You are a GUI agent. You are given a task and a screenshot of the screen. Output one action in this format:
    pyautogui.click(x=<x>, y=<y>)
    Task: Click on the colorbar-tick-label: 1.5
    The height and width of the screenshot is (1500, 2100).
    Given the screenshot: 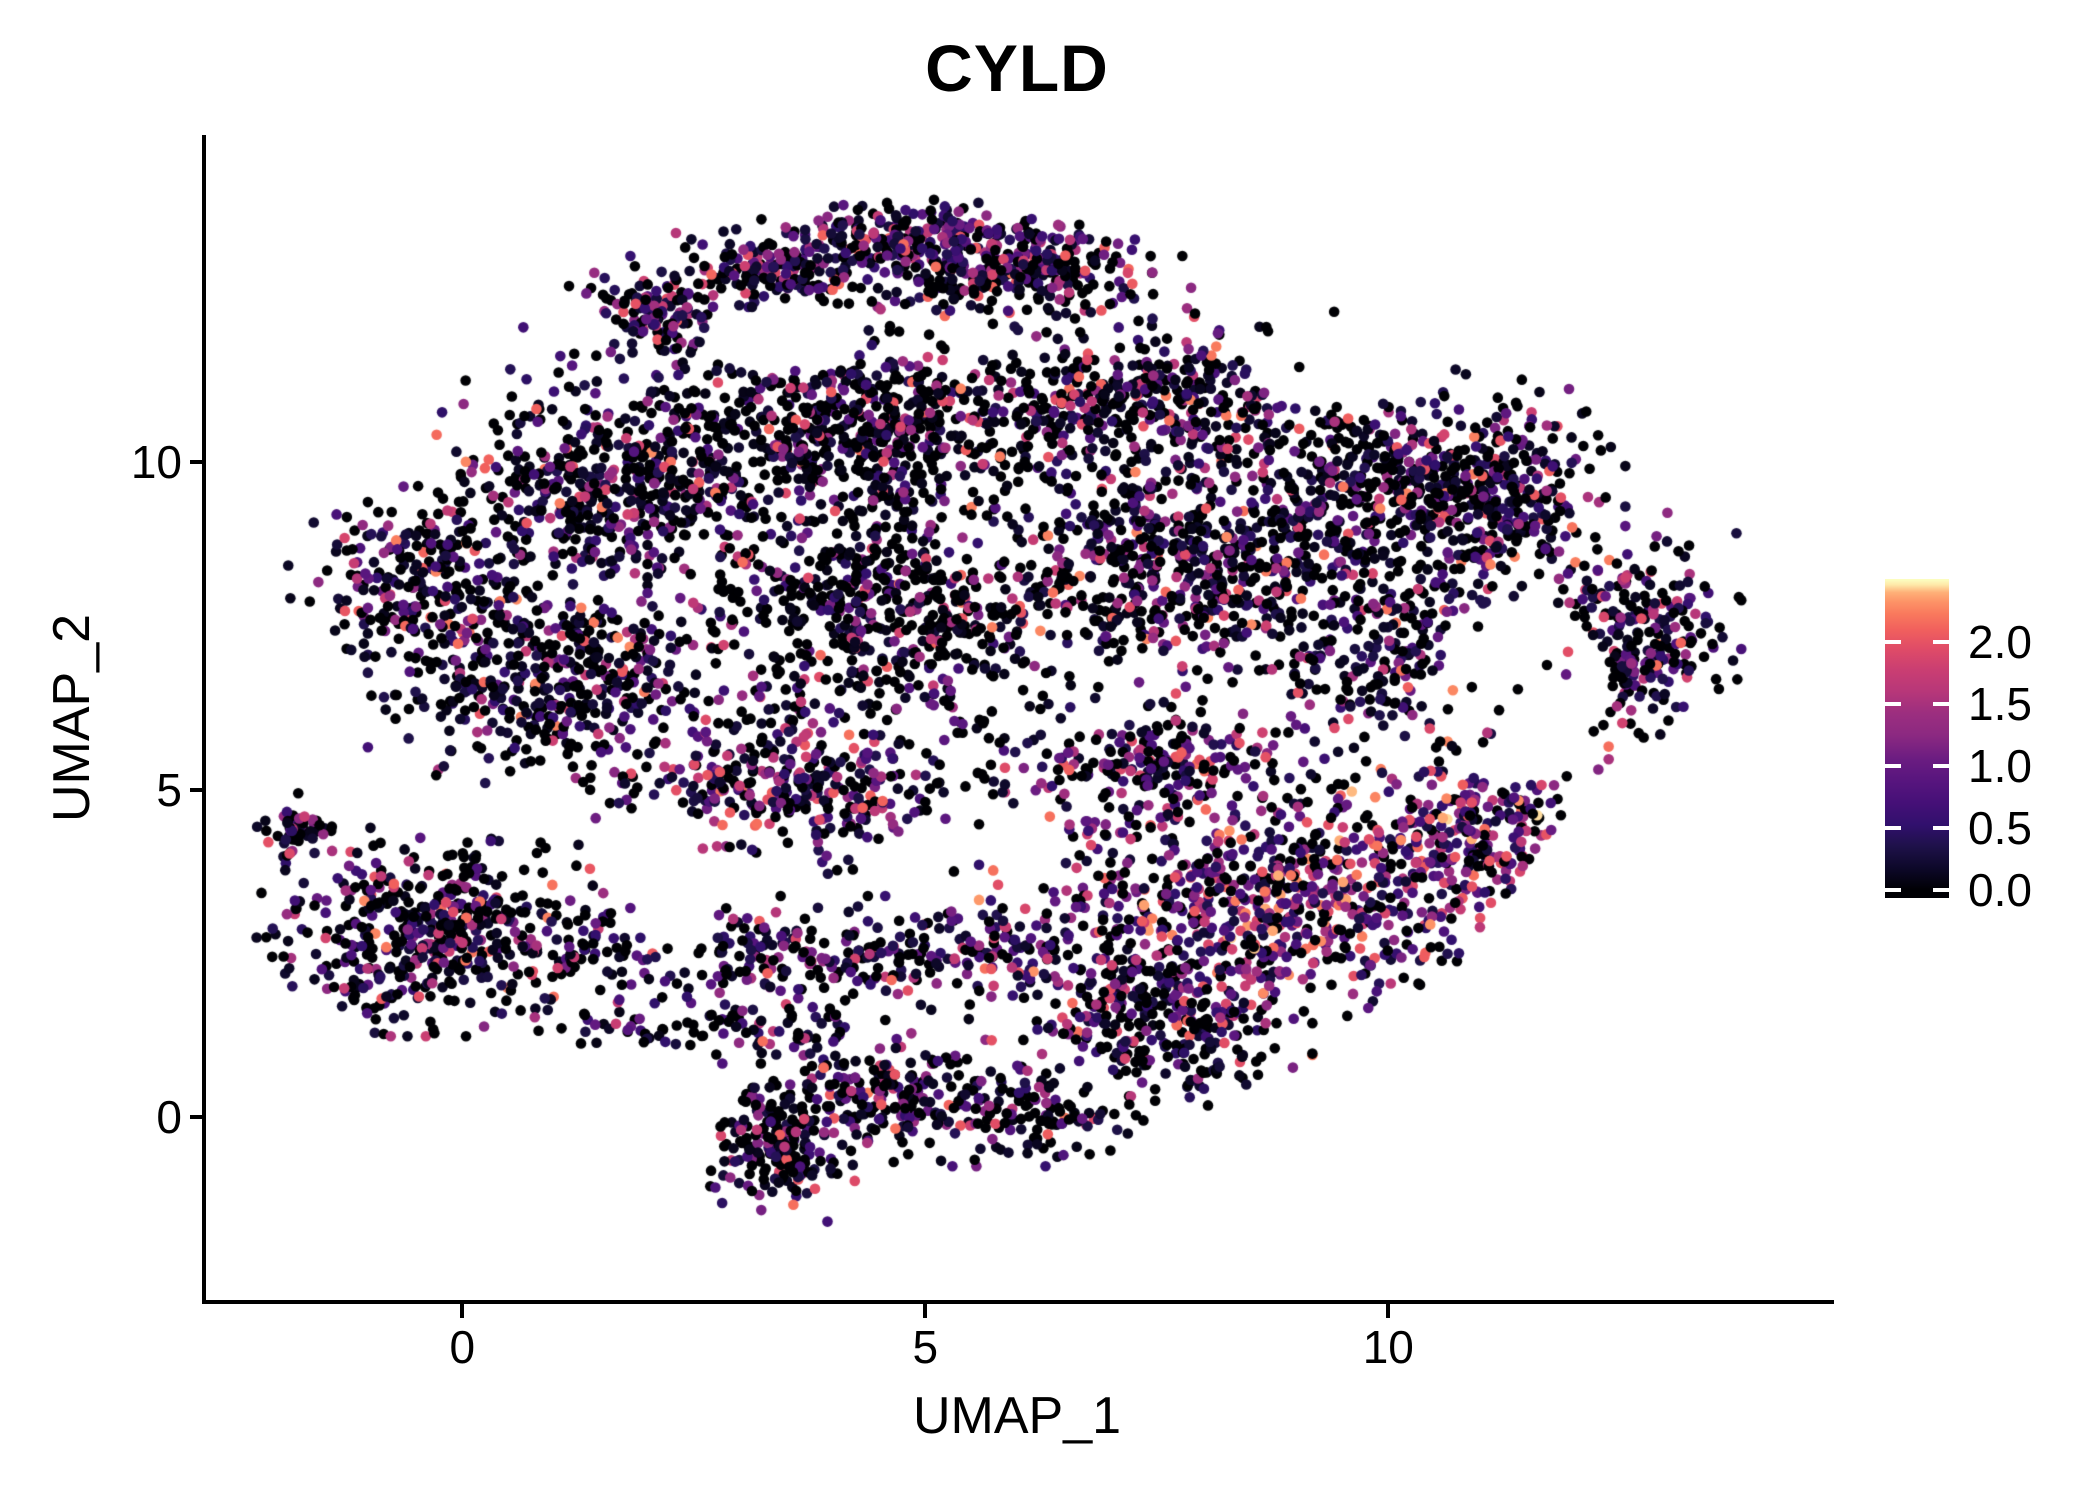 What is the action you would take?
    pyautogui.click(x=2000, y=704)
    